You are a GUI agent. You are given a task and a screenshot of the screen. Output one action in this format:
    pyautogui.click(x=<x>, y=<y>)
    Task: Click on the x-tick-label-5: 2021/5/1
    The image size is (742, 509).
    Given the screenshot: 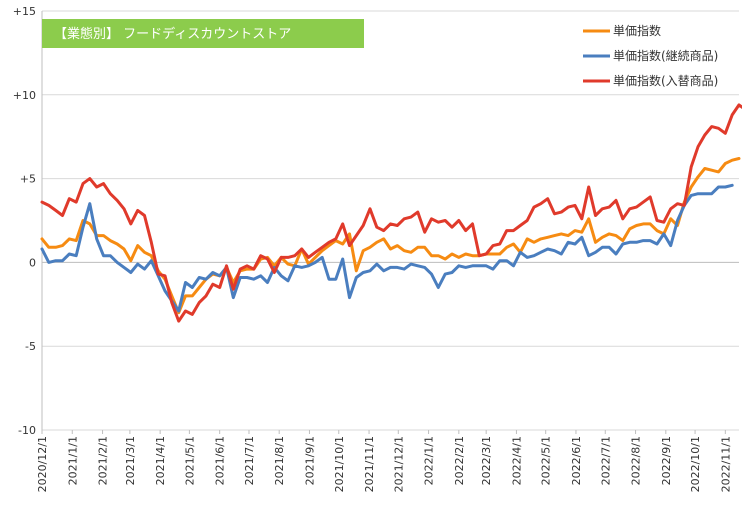 What is the action you would take?
    pyautogui.click(x=189, y=460)
    